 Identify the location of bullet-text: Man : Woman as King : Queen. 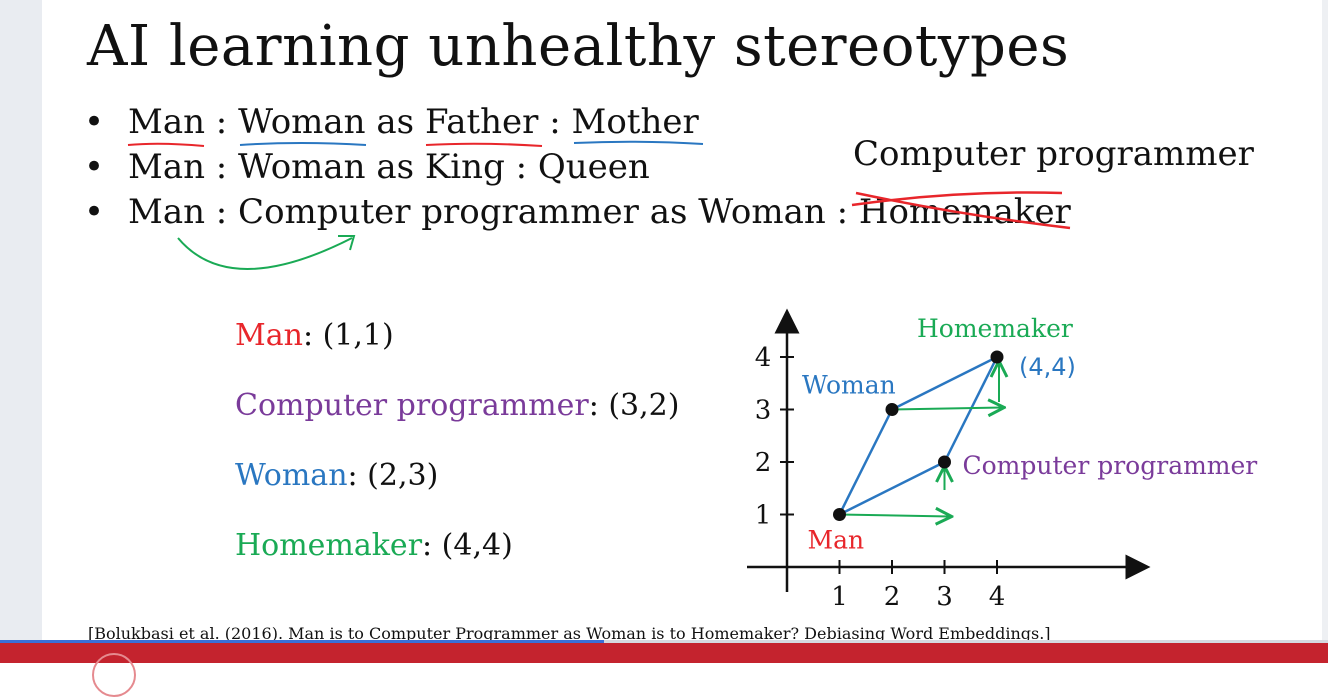
(389, 167).